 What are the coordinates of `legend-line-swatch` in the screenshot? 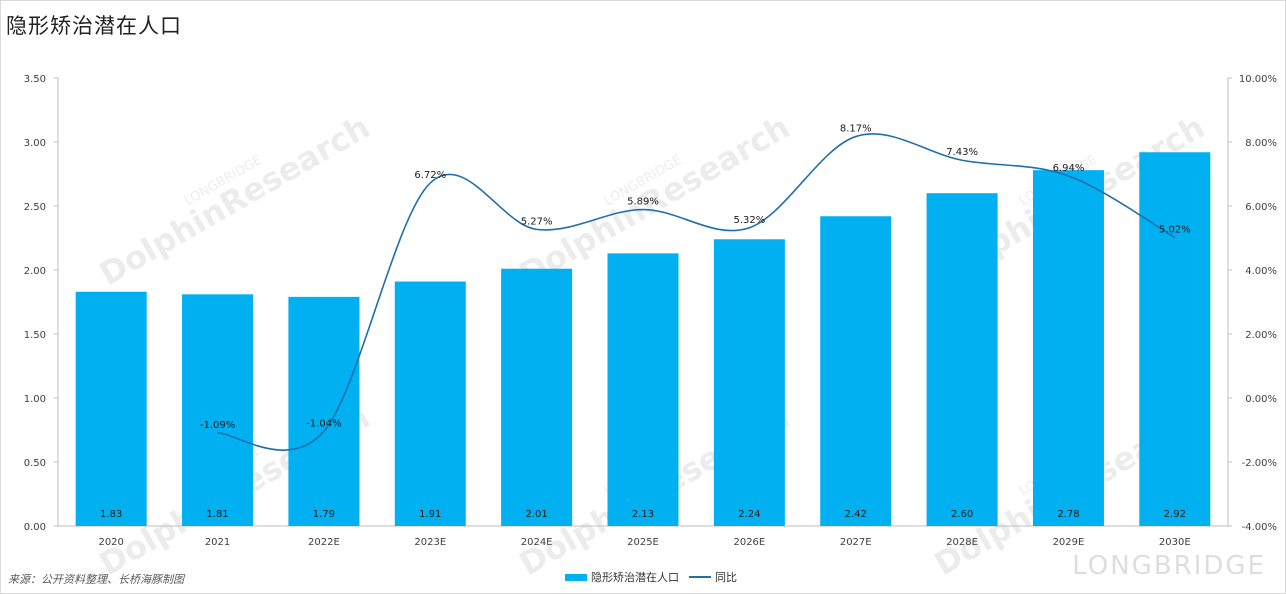 It's located at (700, 577).